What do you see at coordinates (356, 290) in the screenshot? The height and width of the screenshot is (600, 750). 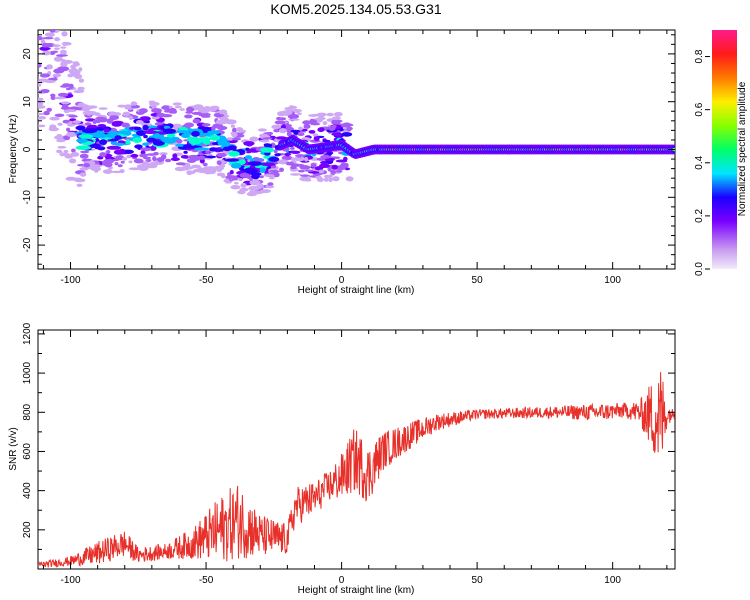 I see `spectrogram-xlabel: Height of straight line (km)` at bounding box center [356, 290].